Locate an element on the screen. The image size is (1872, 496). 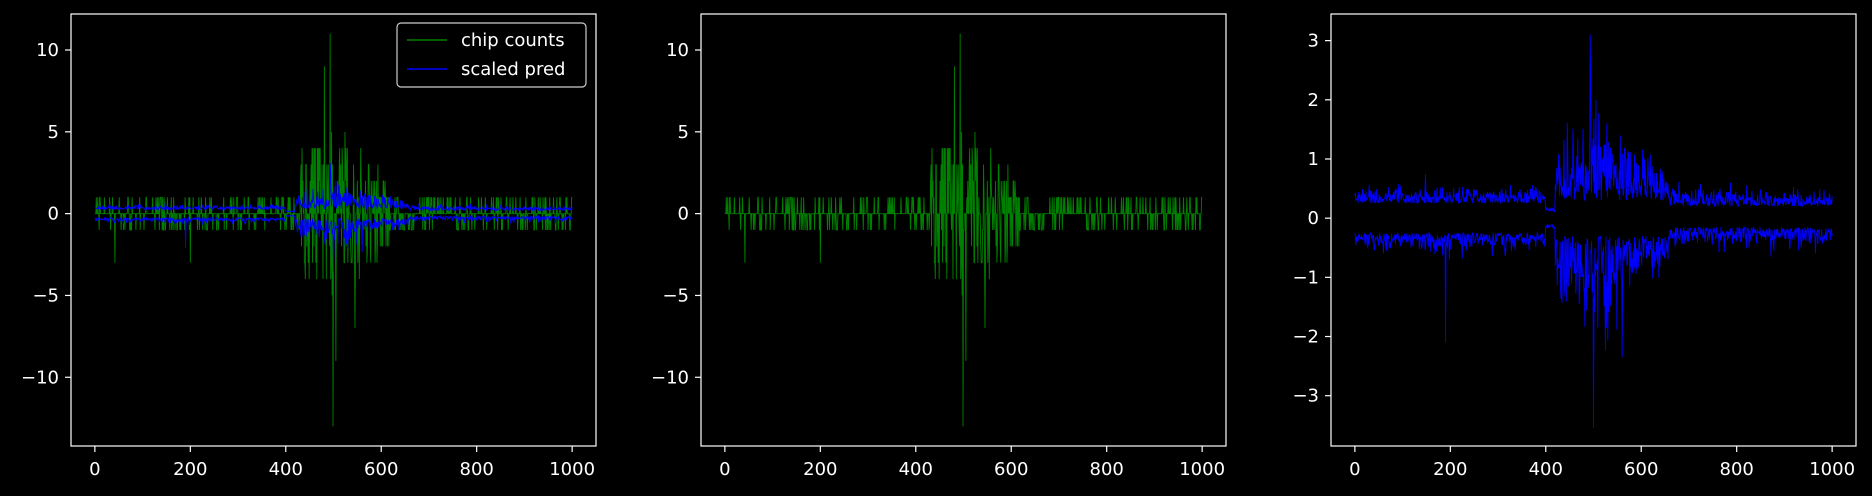
y-tick-label: 2 is located at coordinates (1313, 100).